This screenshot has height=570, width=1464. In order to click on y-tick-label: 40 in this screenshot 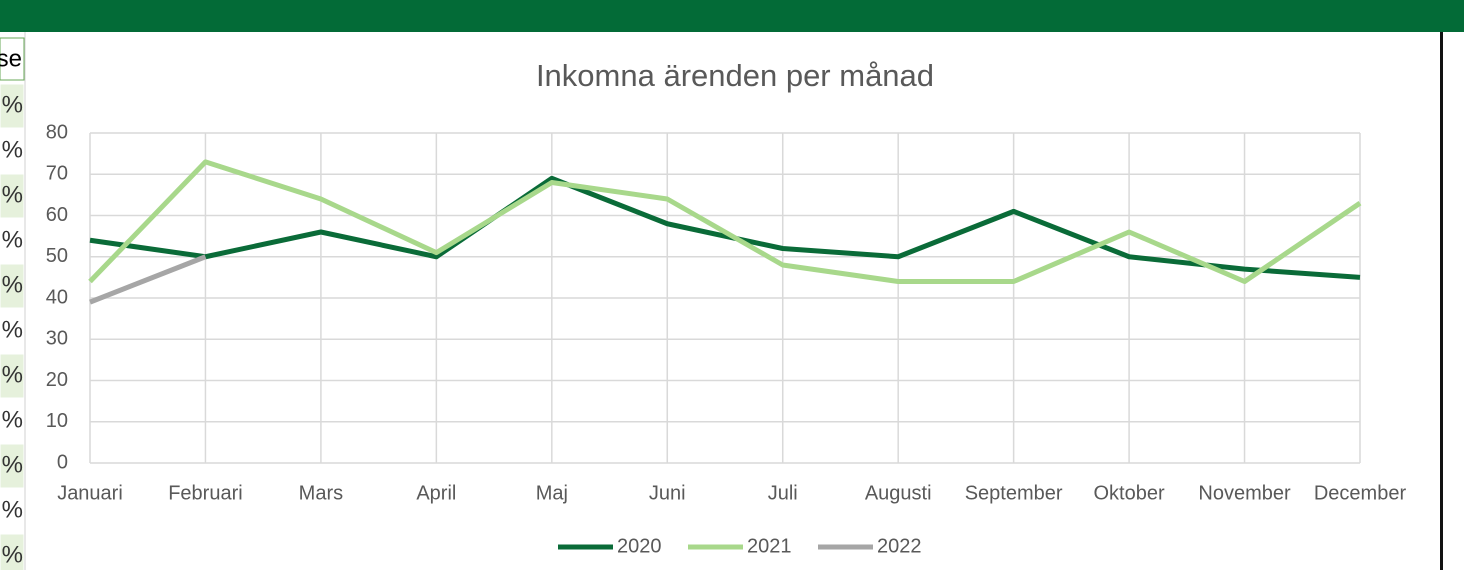, I will do `click(57, 297)`.